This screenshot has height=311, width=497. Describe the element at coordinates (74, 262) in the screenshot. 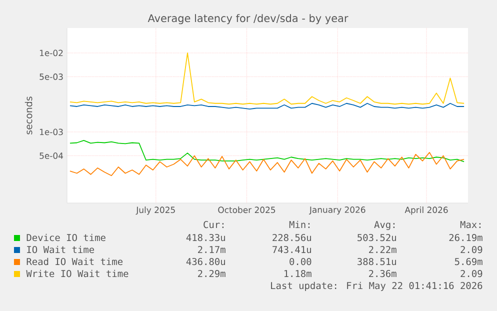

I see `legend-label: Read IO Wait time` at that location.